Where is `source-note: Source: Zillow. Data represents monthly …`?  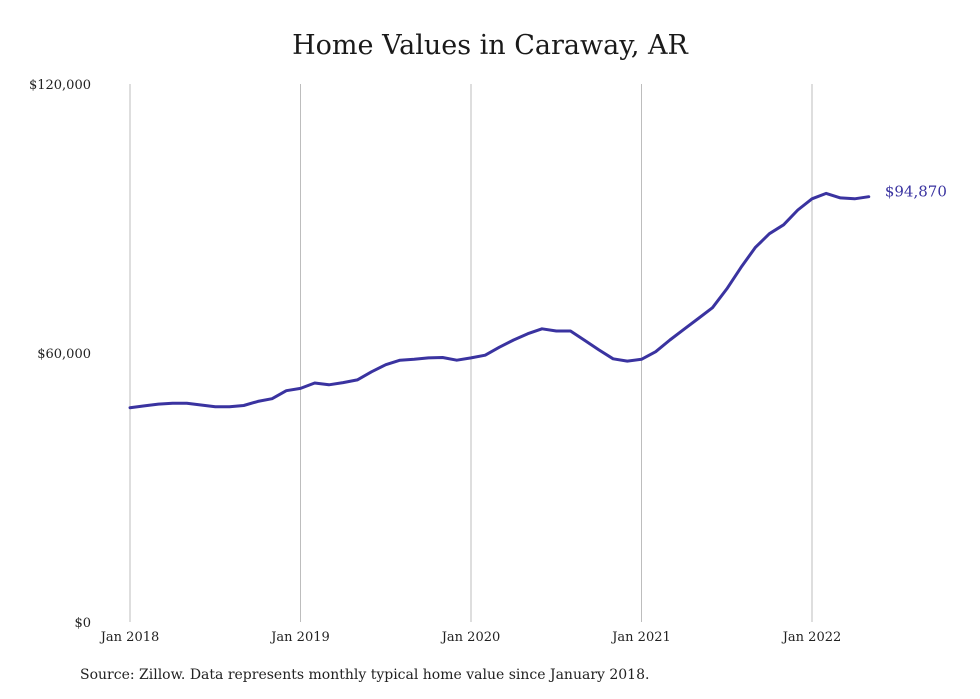
source-note: Source: Zillow. Data represents monthly … is located at coordinates (365, 675).